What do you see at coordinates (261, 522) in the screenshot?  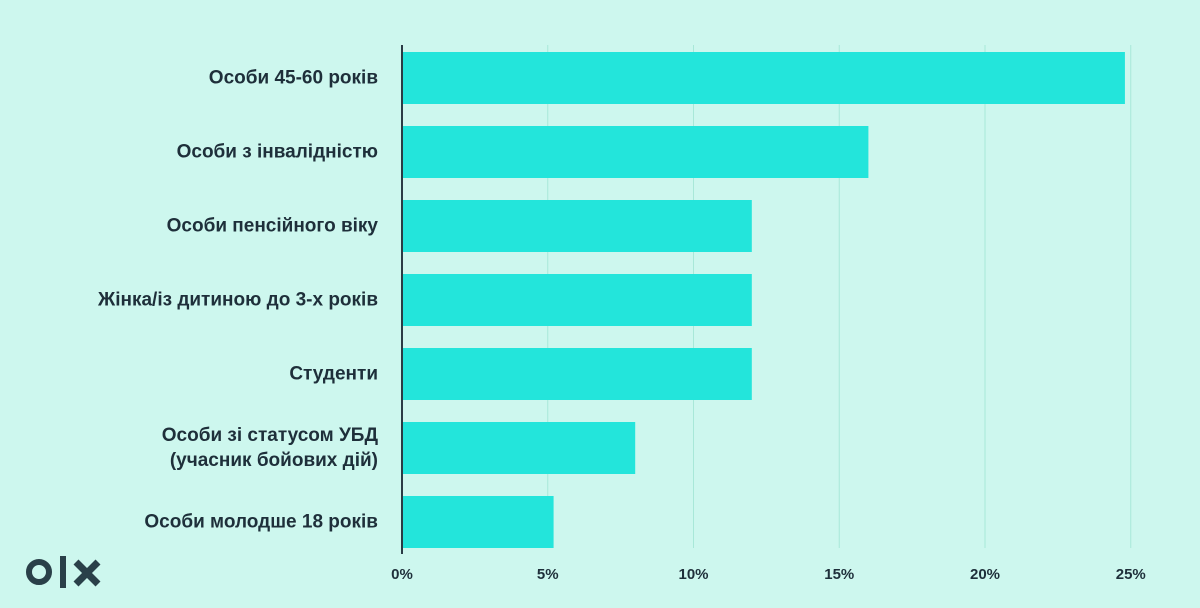 I see `category-label-6: Особи молодше 18 років` at bounding box center [261, 522].